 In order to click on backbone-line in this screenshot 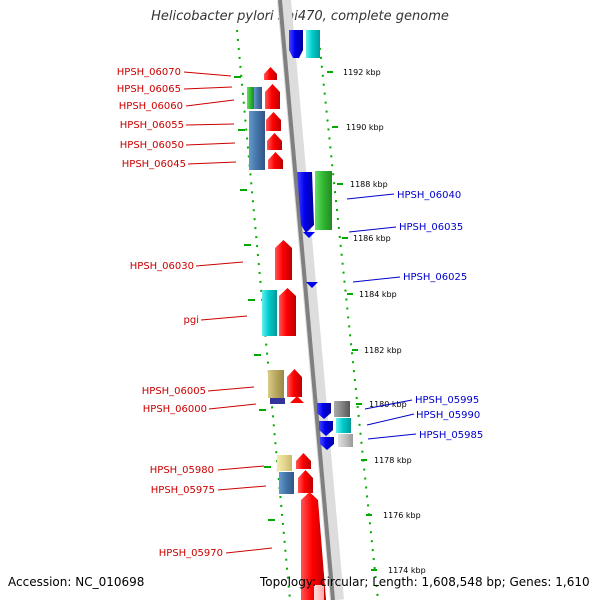, I will do `click(306, 300)`.